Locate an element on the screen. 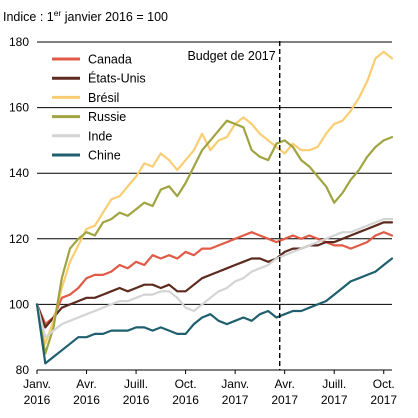  x-tick-label: Avr. 2016 is located at coordinates (86, 392).